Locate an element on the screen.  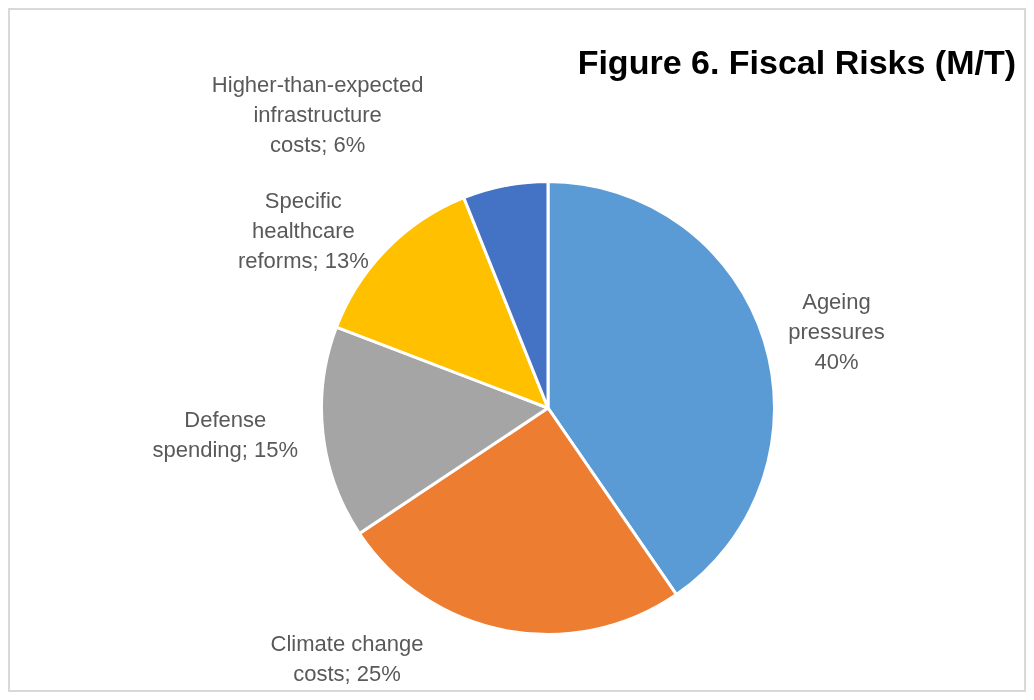
slice-label: Defense spending; 15% is located at coordinates (225, 434).